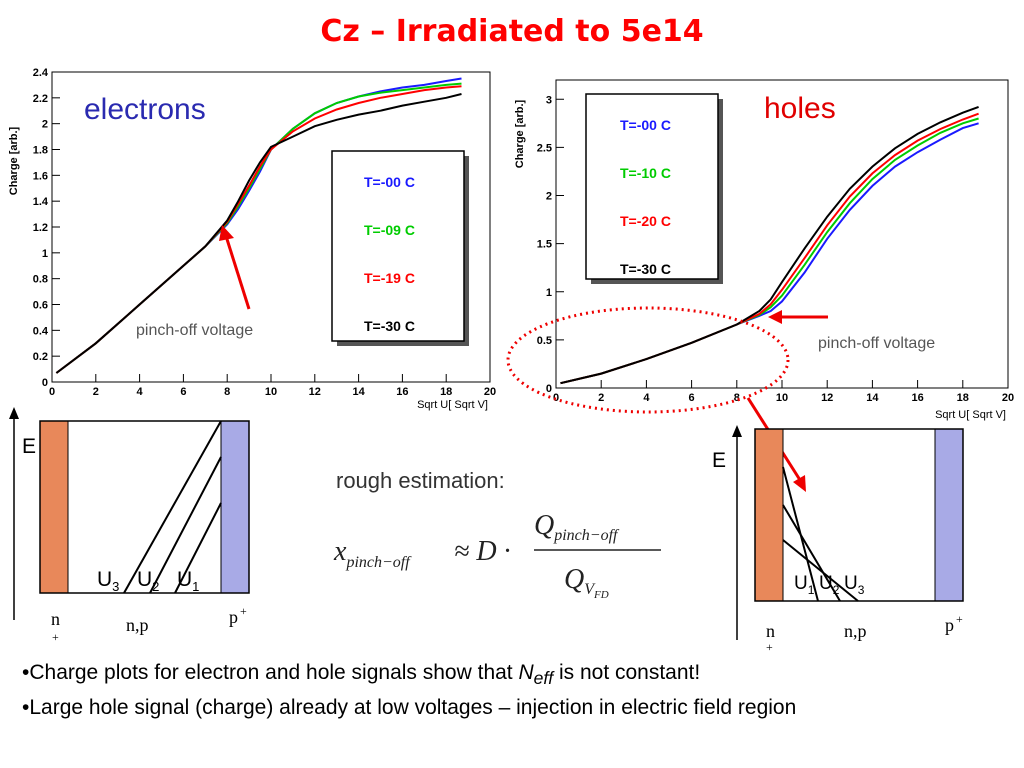 This screenshot has width=1024, height=768. I want to click on field-diagram-right: E U1 U2 U3 n + n,p p +, so click(838, 539).